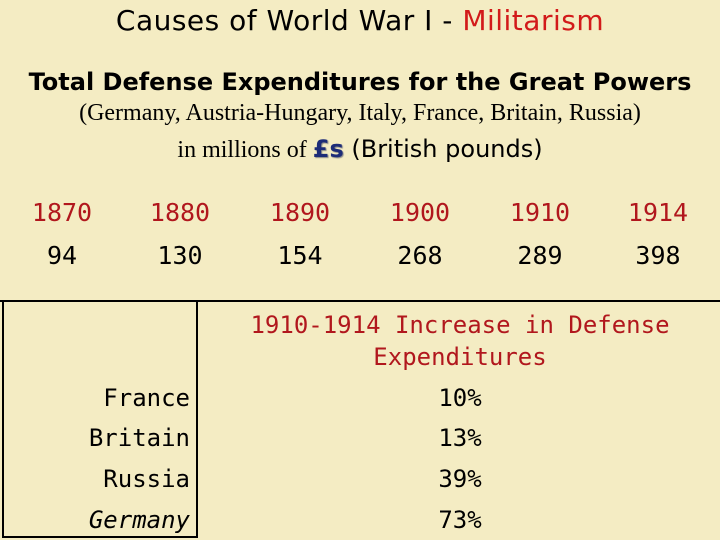  Describe the element at coordinates (658, 212) in the screenshot. I see `year-cell: 1914` at that location.